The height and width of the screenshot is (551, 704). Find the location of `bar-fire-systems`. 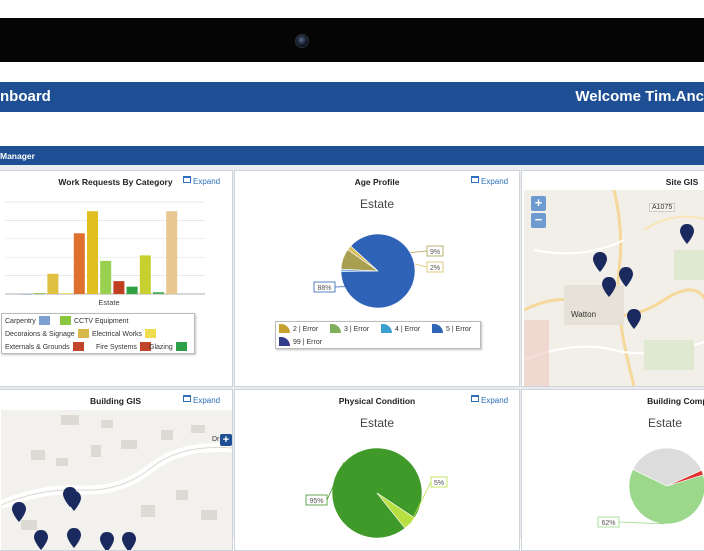

bar-fire-systems is located at coordinates (92, 252).